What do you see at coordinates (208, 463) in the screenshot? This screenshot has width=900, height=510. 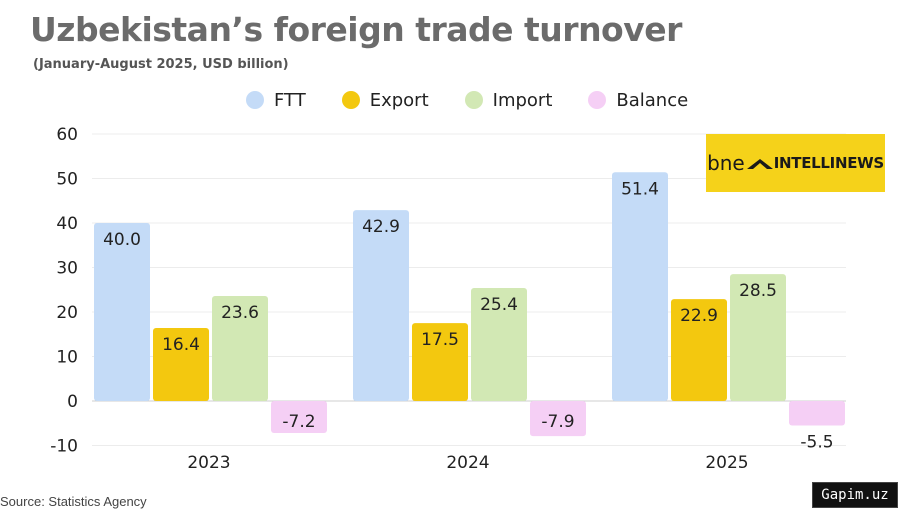 I see `x-category-label: 2023` at bounding box center [208, 463].